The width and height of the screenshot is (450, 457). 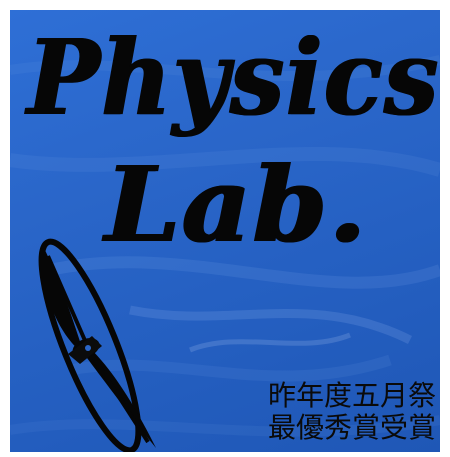 What do you see at coordinates (331, 396) in the screenshot?
I see `caption-line-1: 昨年度五月祭` at bounding box center [331, 396].